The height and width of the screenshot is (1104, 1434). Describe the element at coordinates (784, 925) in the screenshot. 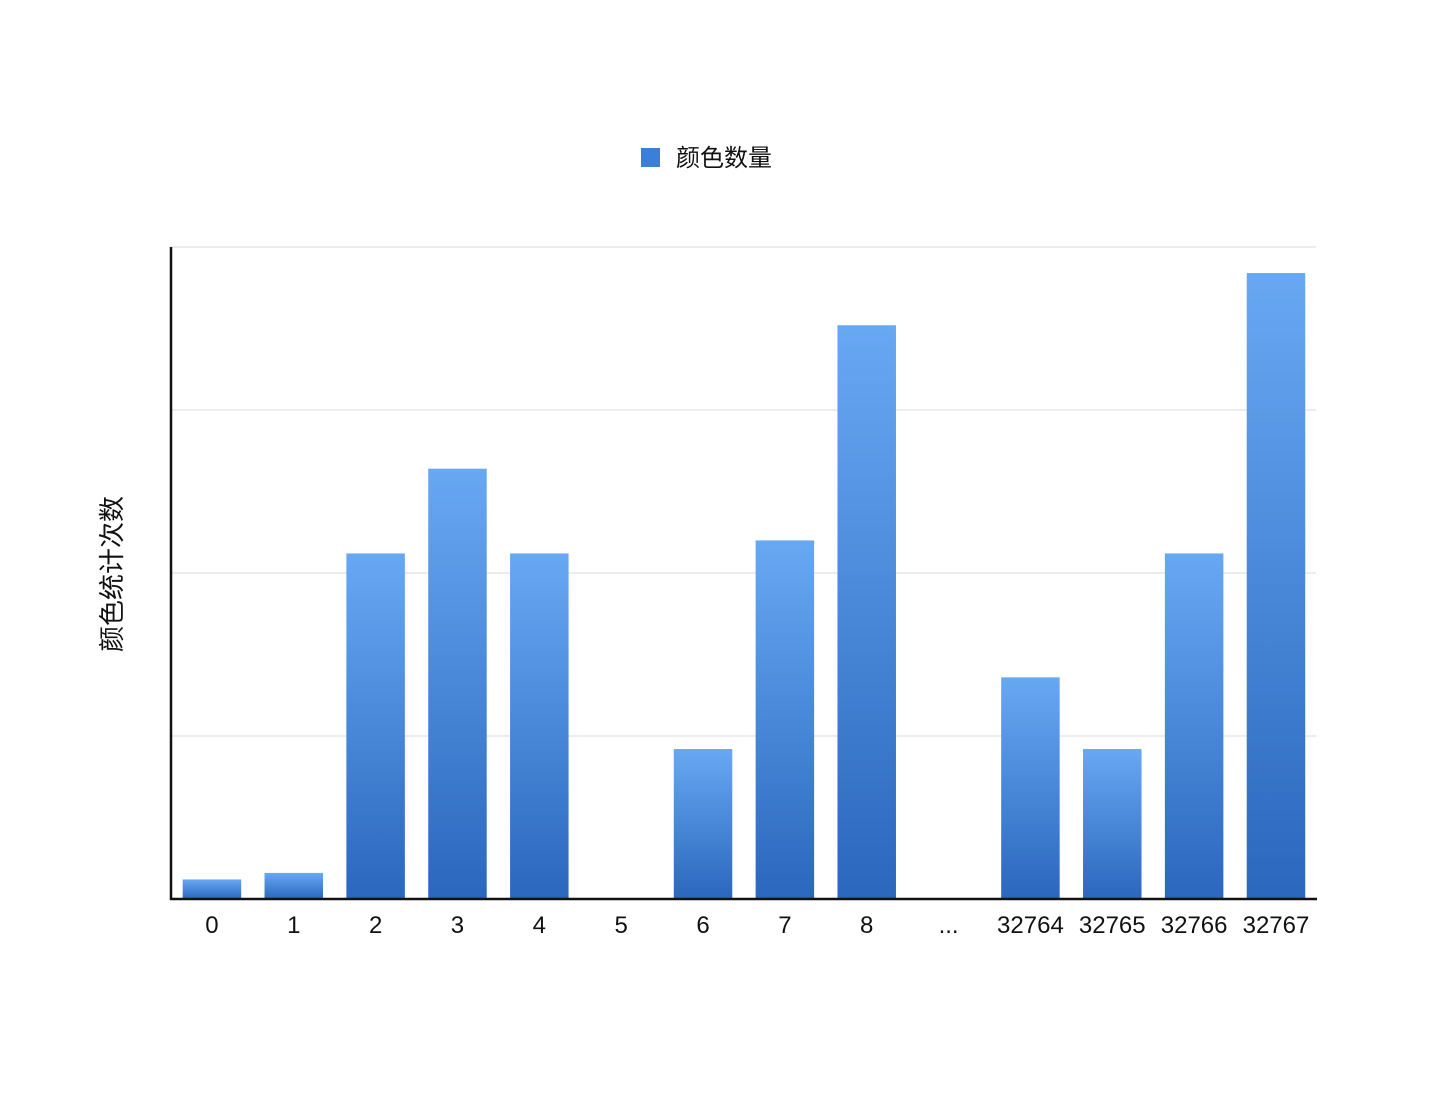

I see `x-tick-label: 7` at that location.